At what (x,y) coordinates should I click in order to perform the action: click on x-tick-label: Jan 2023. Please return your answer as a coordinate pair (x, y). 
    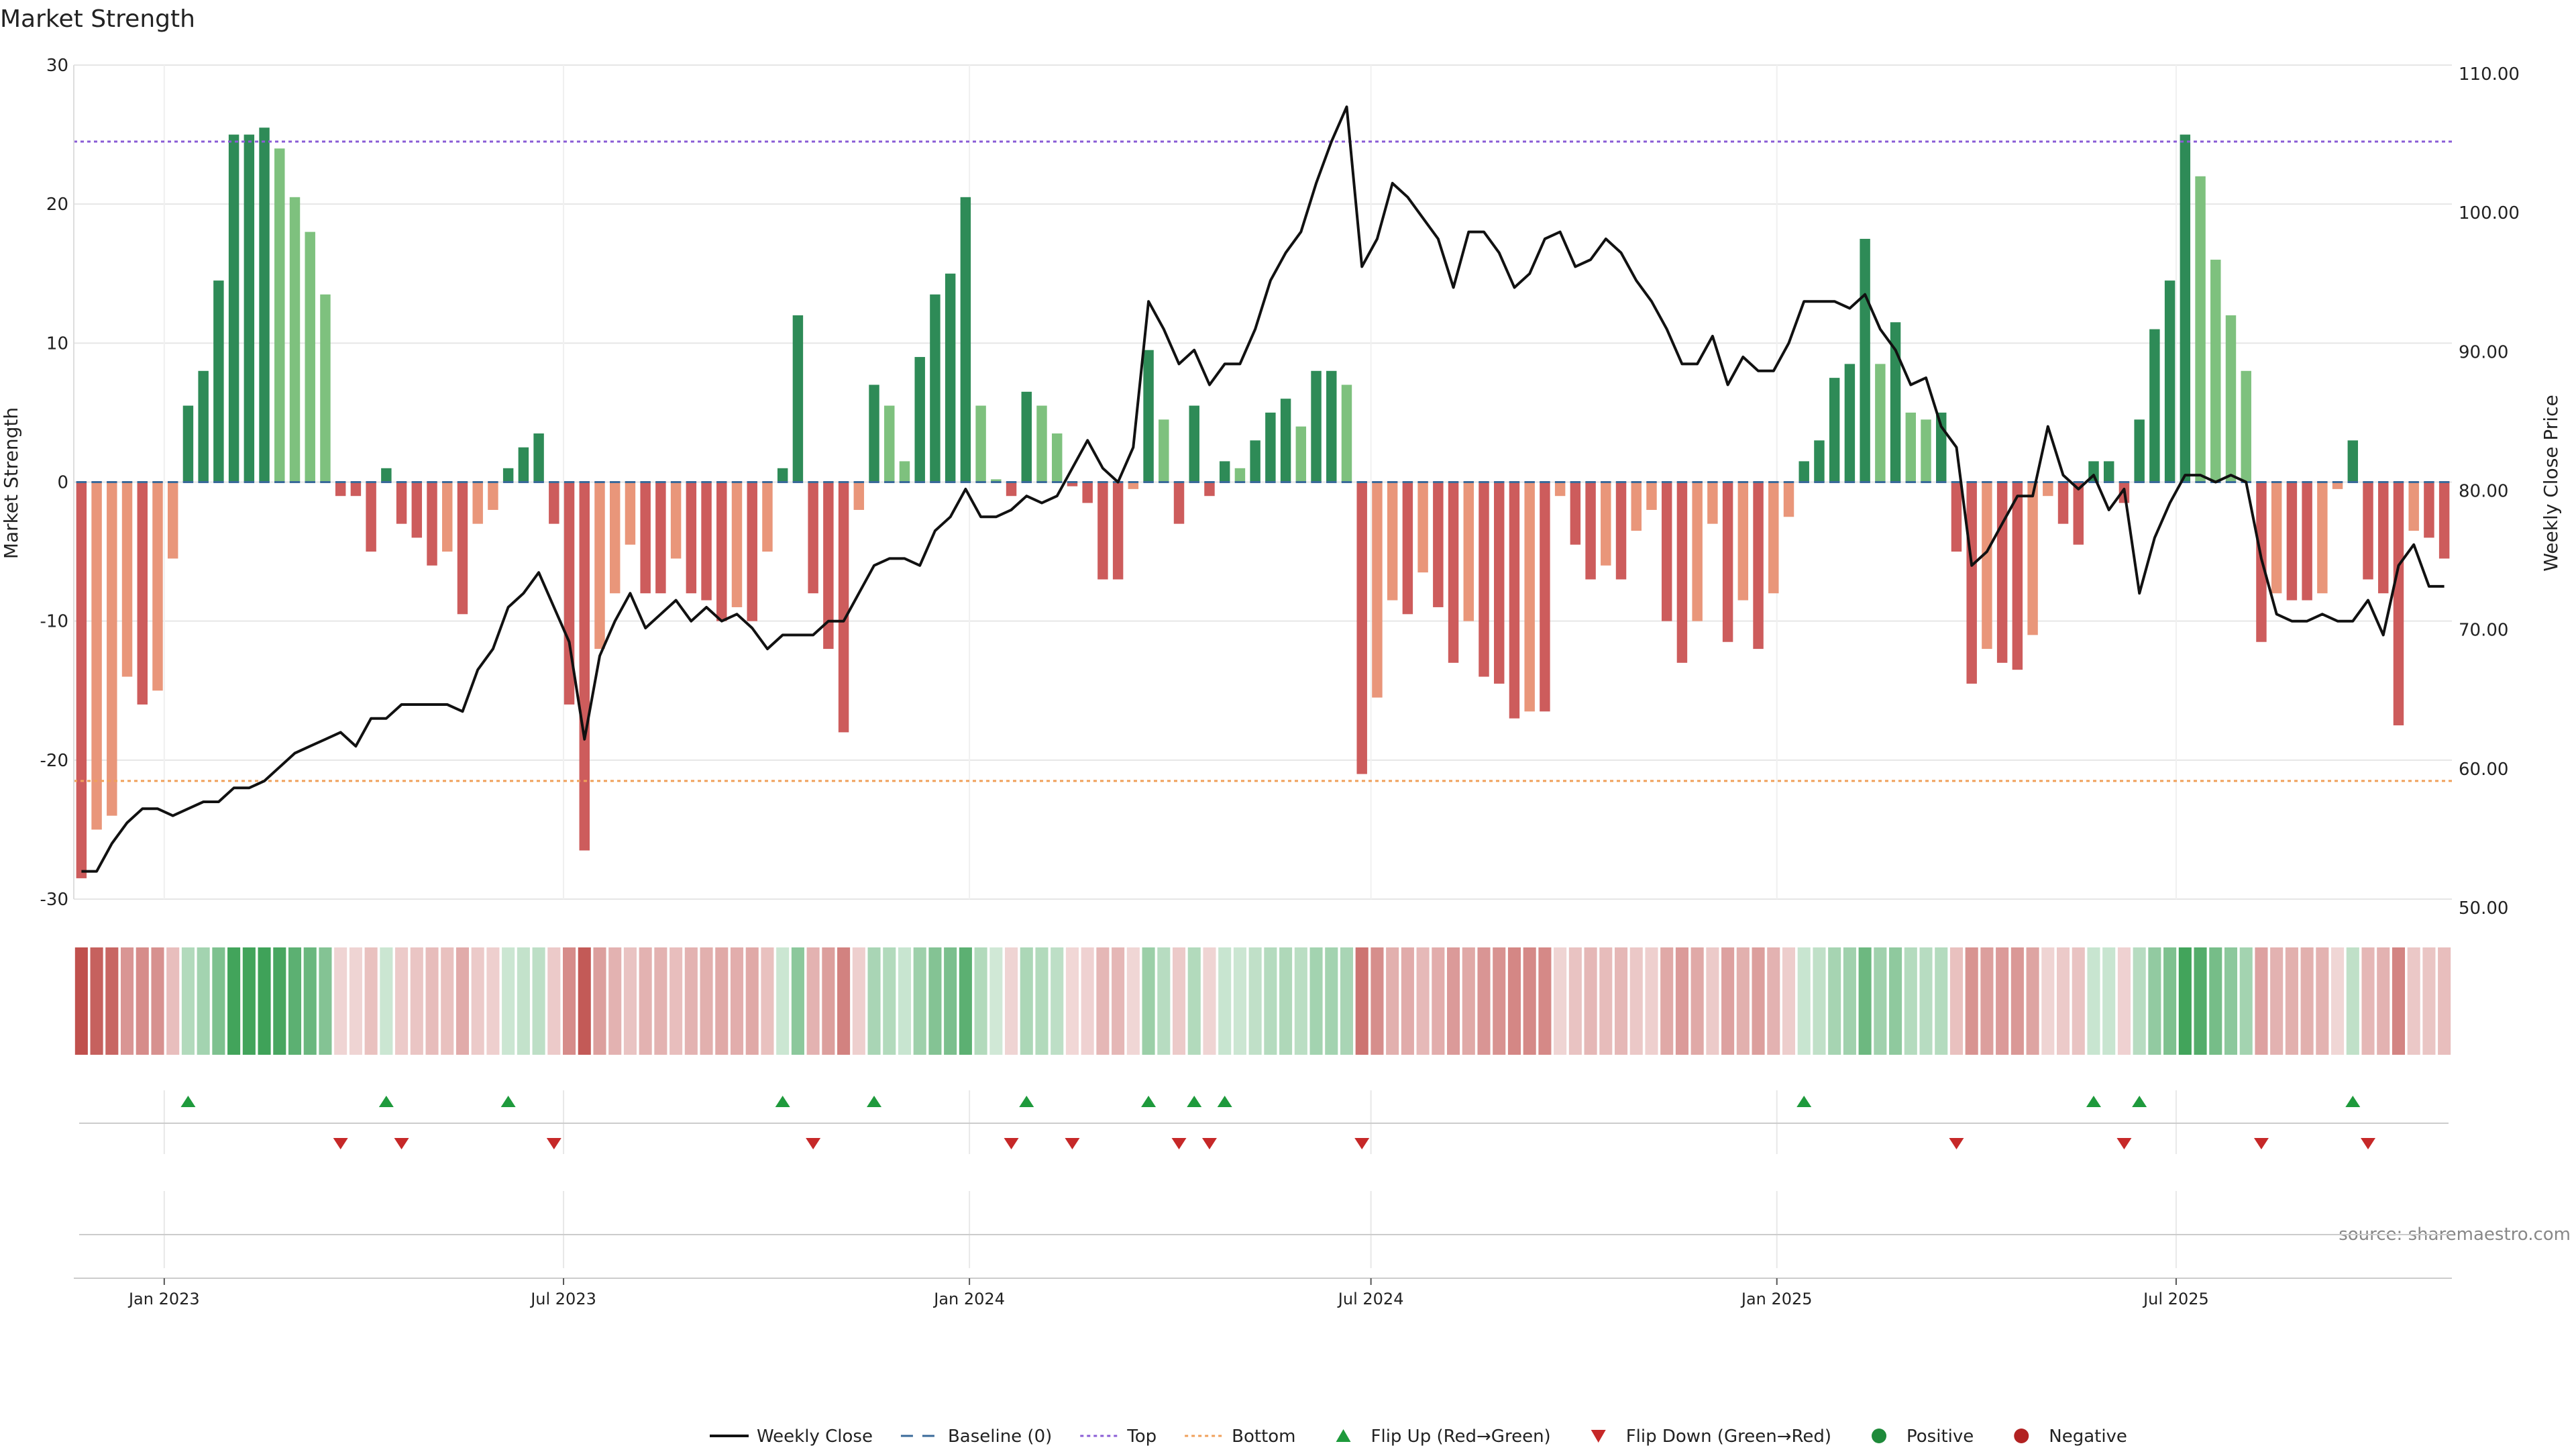
    Looking at the image, I should click on (163, 1299).